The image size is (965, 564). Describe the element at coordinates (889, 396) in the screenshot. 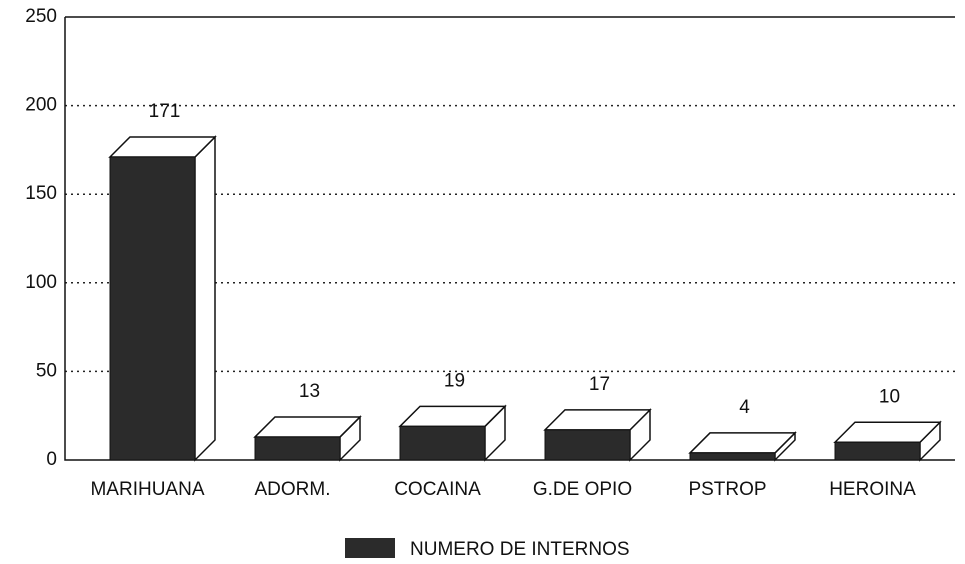

I see `value-label: 10` at that location.